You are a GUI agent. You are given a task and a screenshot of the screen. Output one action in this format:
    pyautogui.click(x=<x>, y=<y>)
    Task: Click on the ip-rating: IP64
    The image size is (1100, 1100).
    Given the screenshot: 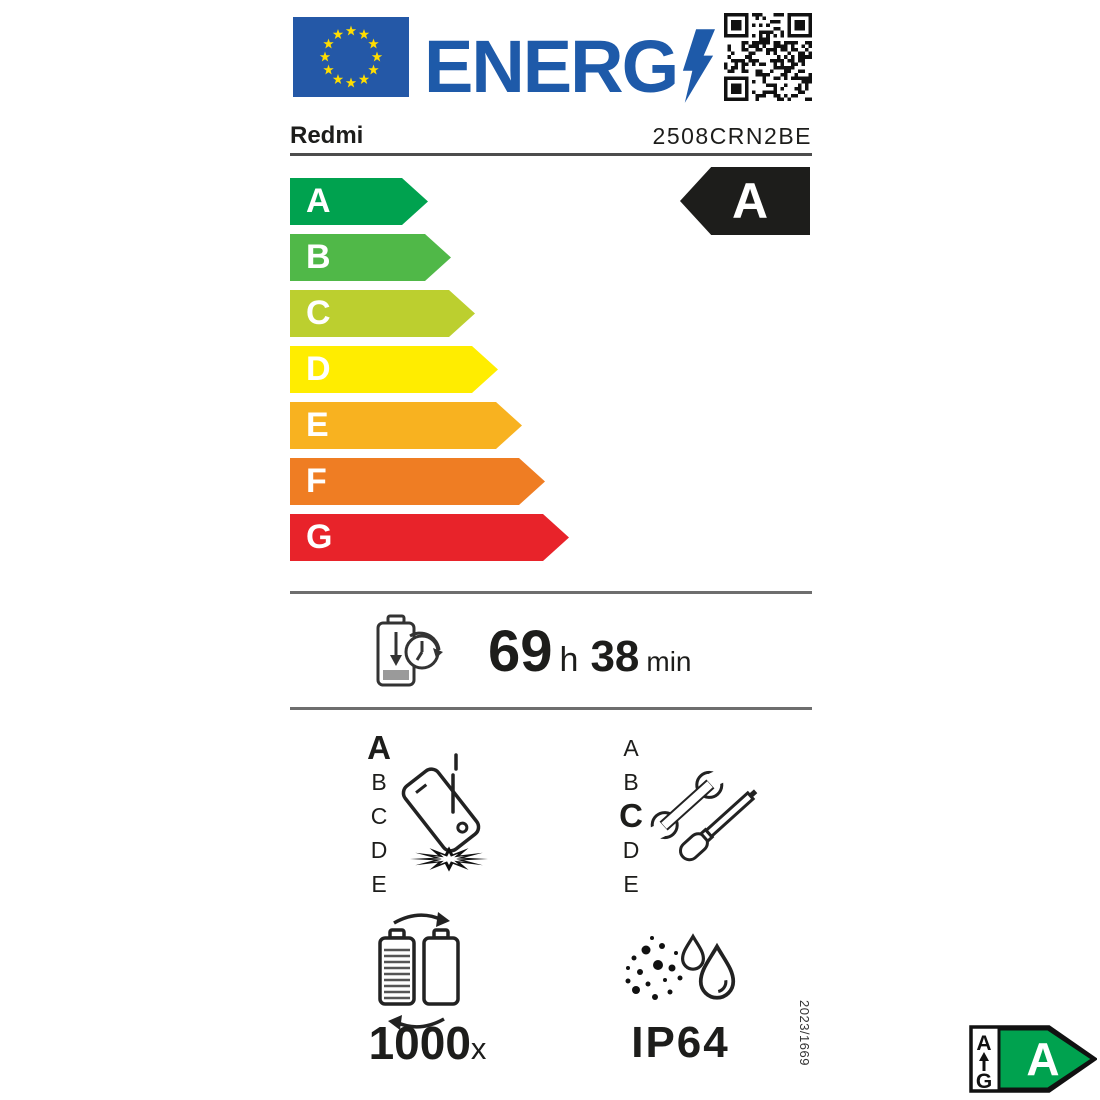 What is the action you would take?
    pyautogui.click(x=680, y=1042)
    